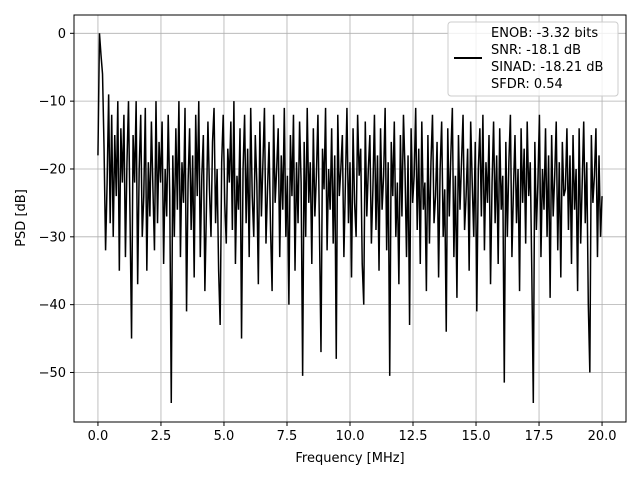  I want to click on x-tick-label: 2.5, so click(161, 436).